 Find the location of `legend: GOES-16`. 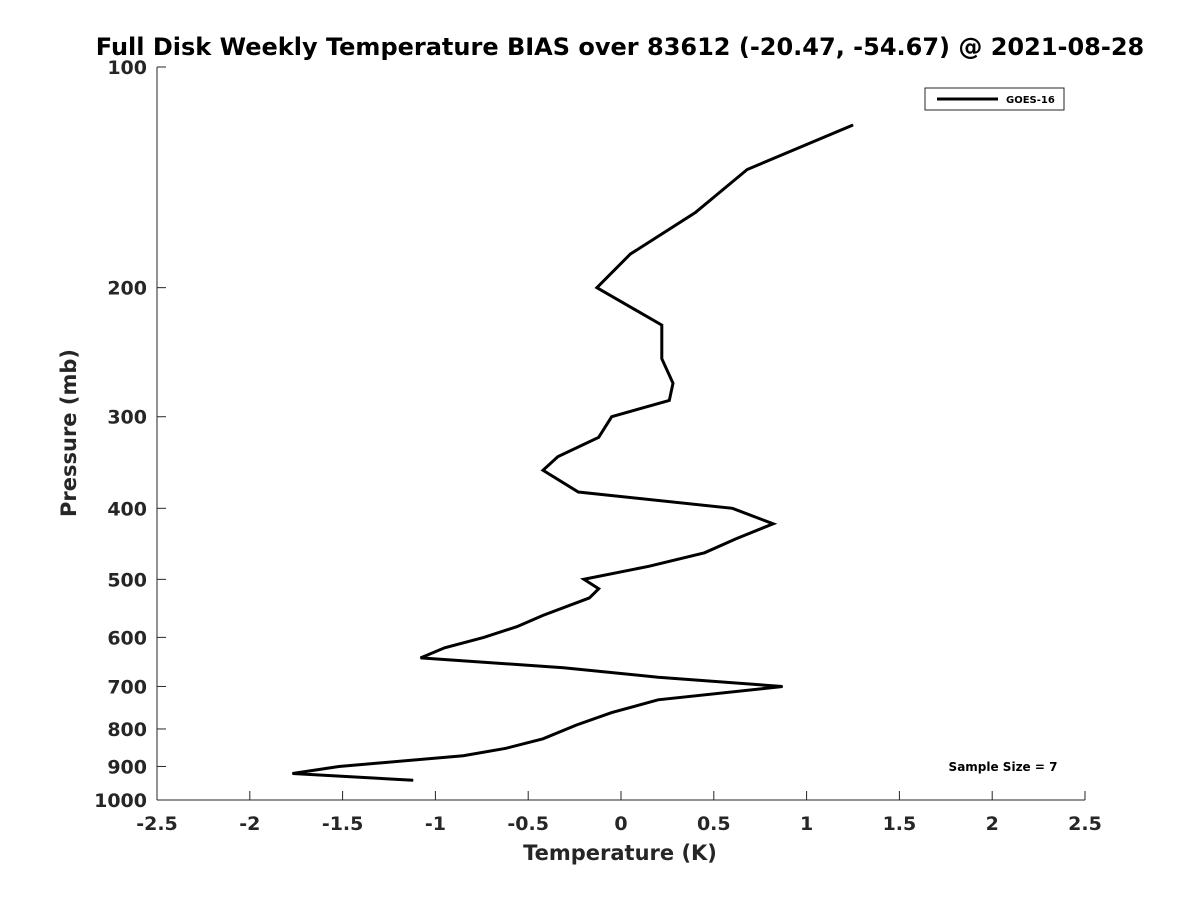

legend: GOES-16 is located at coordinates (994, 99).